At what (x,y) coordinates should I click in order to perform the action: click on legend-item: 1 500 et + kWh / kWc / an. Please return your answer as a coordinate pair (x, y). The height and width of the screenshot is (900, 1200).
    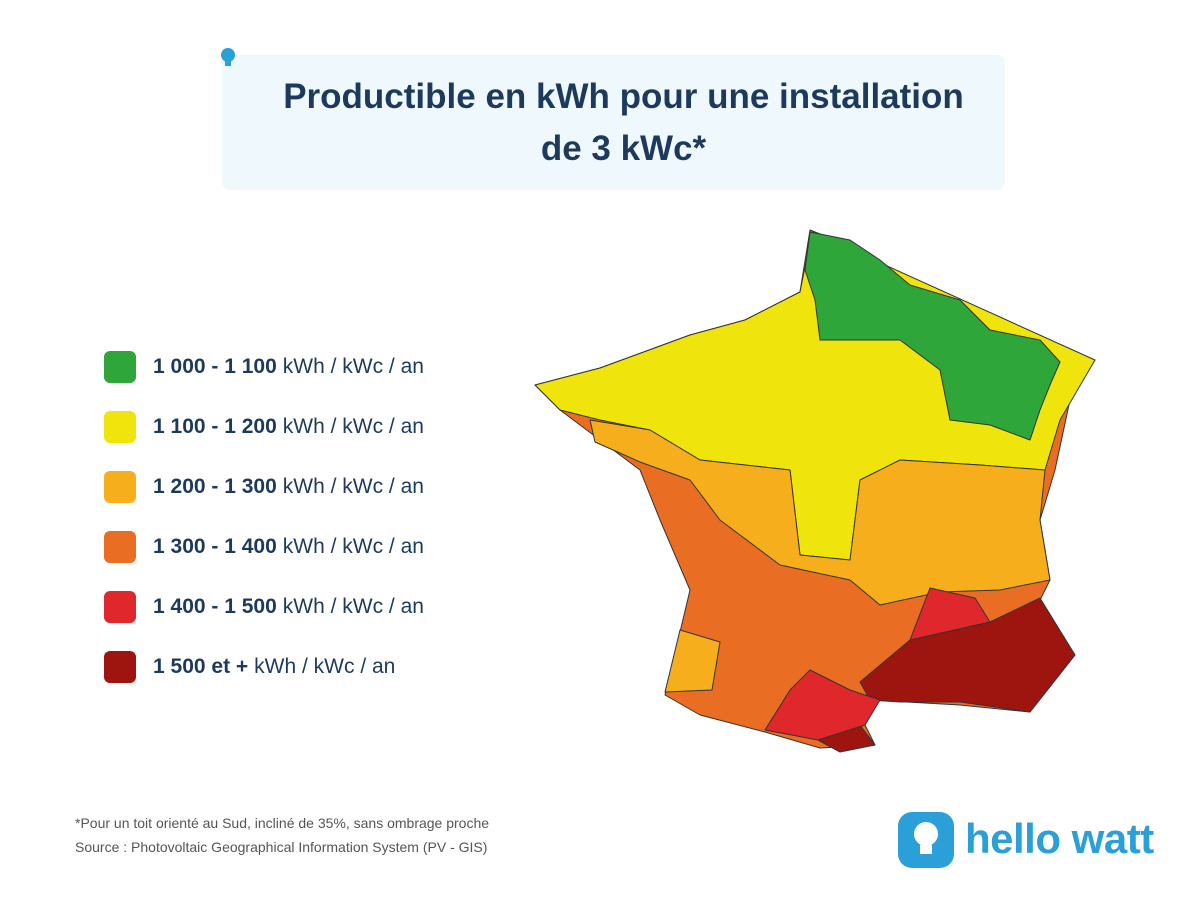
    Looking at the image, I should click on (264, 667).